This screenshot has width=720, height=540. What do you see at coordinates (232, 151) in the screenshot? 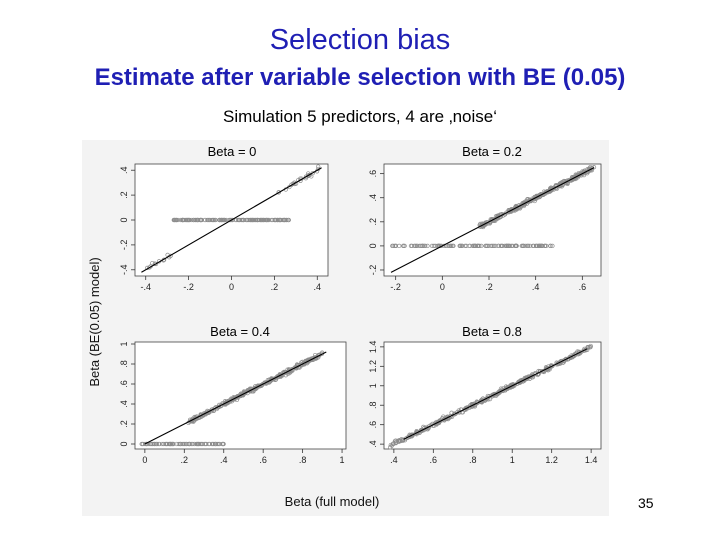
I see `panel-title: Beta = 0` at bounding box center [232, 151].